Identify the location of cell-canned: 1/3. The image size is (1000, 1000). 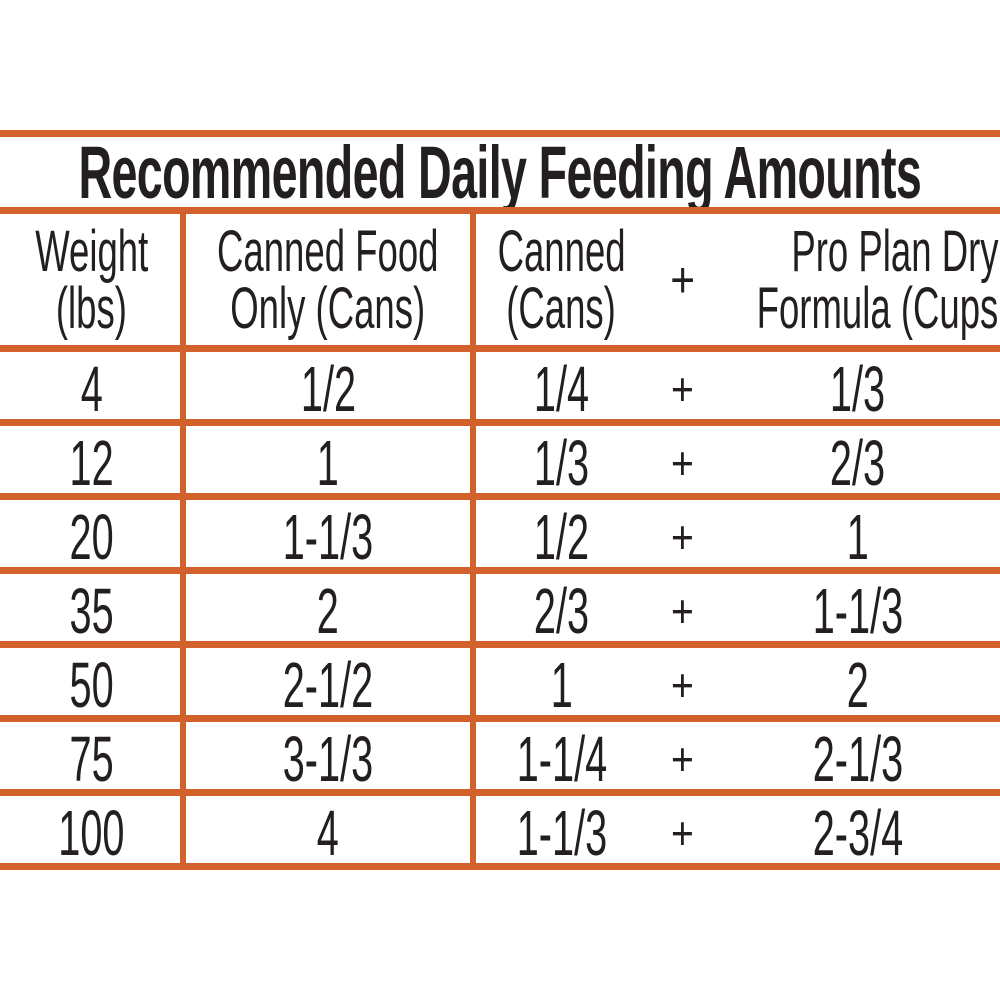
(561, 463).